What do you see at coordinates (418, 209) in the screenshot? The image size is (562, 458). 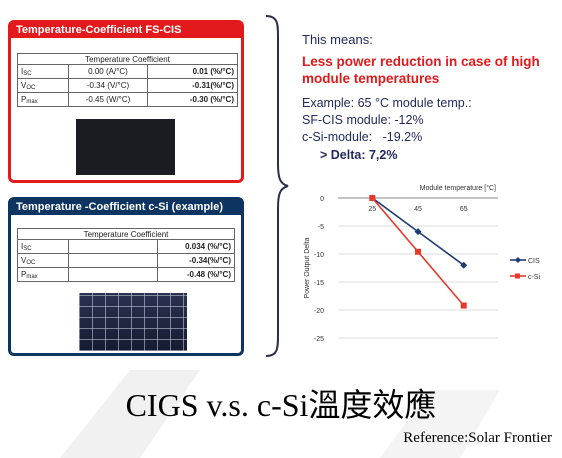 I see `x-tick-label: 45` at bounding box center [418, 209].